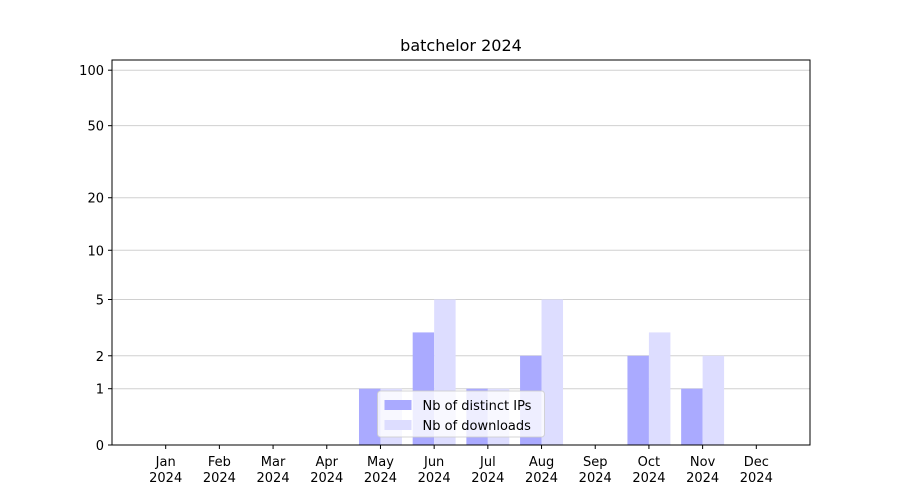 The width and height of the screenshot is (900, 500). What do you see at coordinates (477, 426) in the screenshot?
I see `legend-label: Nb of downloads` at bounding box center [477, 426].